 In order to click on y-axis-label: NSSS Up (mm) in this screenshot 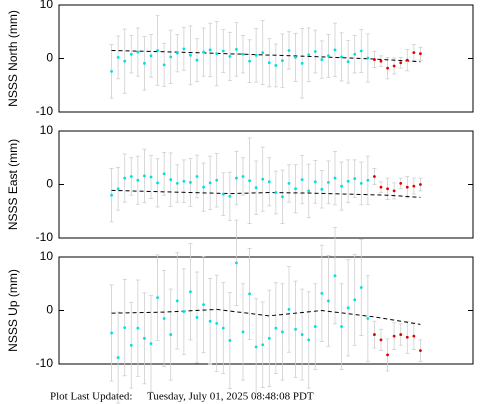, I will do `click(13, 310)`.